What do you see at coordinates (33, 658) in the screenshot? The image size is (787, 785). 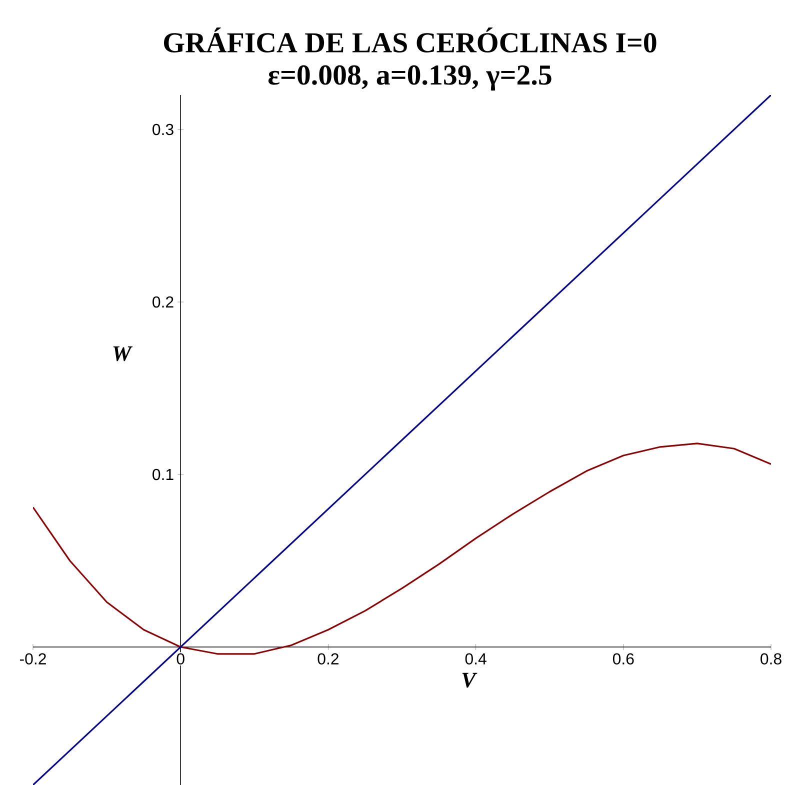 I see `x-tick-label: -0.2` at bounding box center [33, 658].